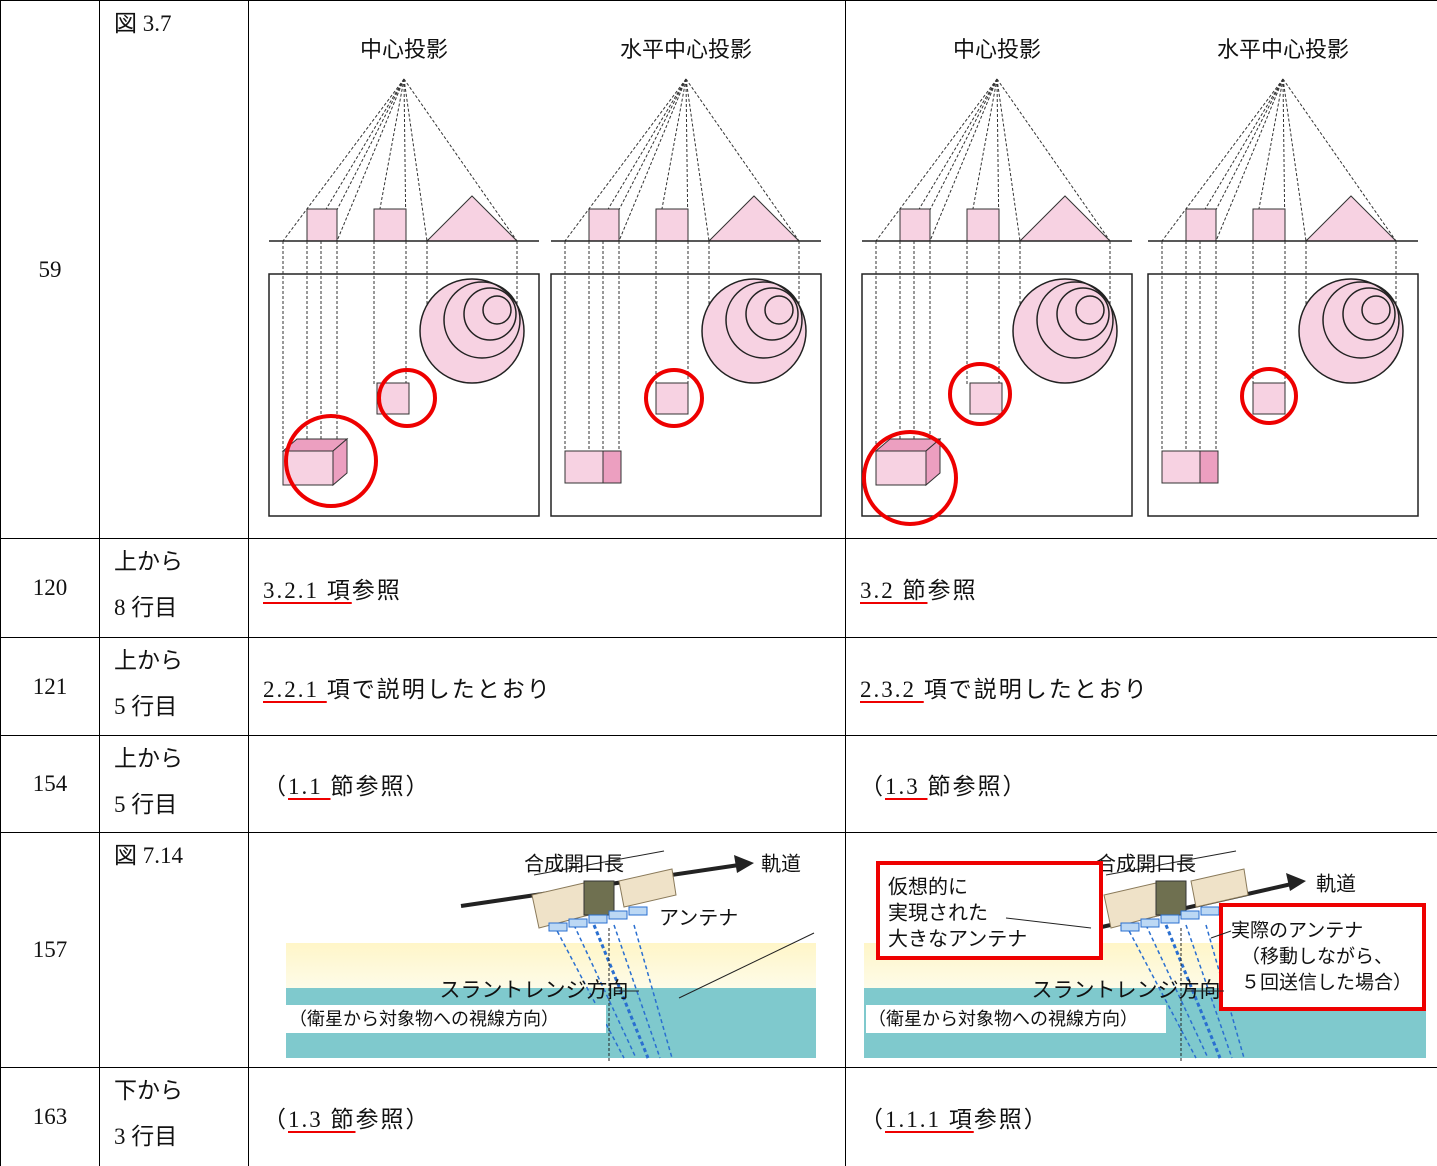 This screenshot has width=1437, height=1166. I want to click on location-cell: 上から 5 行目, so click(174, 784).